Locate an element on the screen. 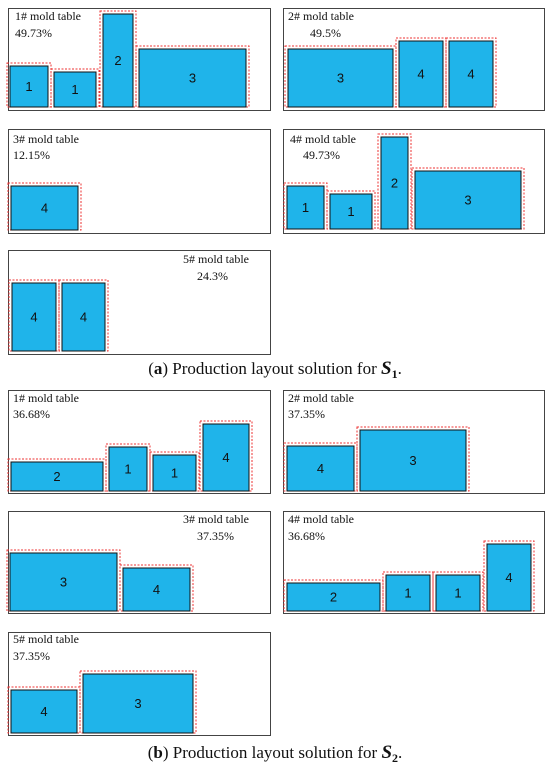 The image size is (550, 772). caption-part: a is located at coordinates (158, 368).